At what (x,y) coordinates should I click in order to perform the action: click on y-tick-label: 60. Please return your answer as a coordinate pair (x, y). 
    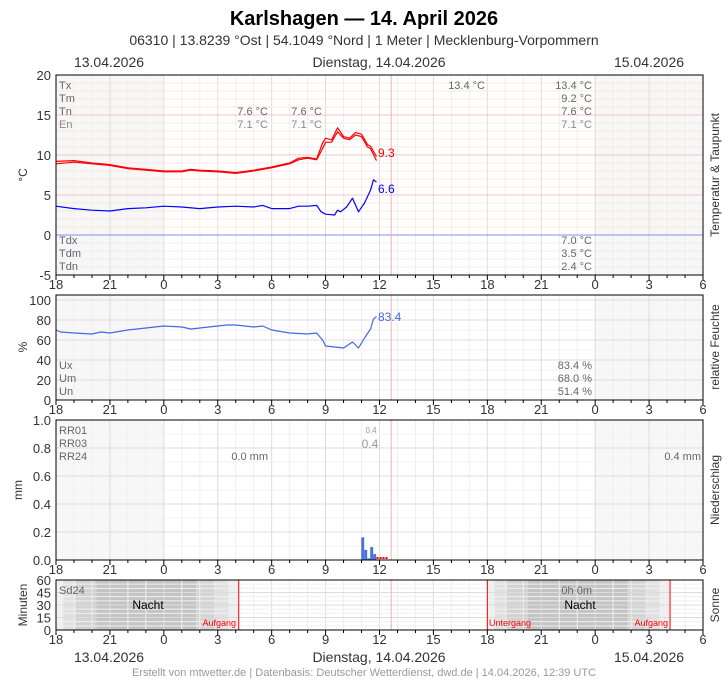
    Looking at the image, I should click on (44, 340).